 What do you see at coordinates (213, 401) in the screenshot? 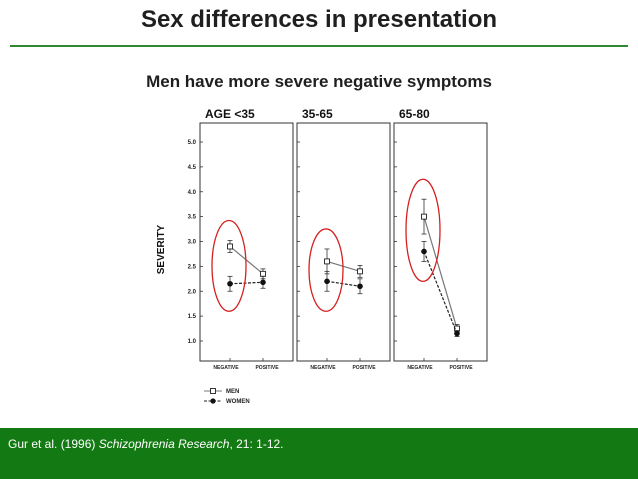
I see `legend-marker-women` at bounding box center [213, 401].